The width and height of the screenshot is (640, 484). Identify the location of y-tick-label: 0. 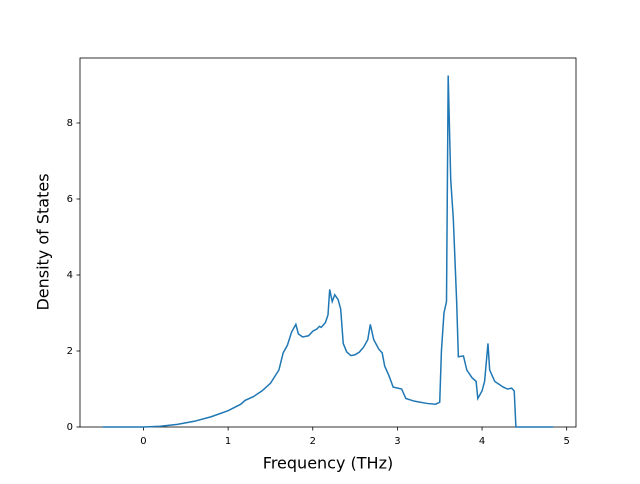
(70, 427).